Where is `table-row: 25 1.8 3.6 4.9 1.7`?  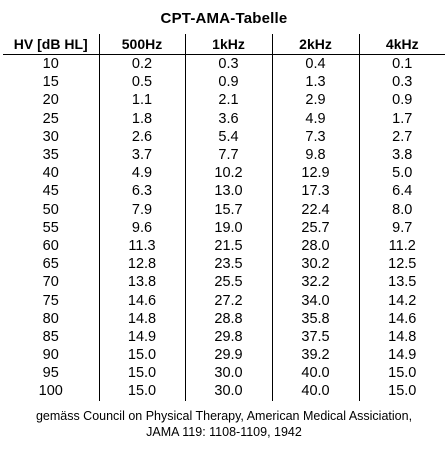 table-row: 25 1.8 3.6 4.9 1.7 is located at coordinates (224, 118).